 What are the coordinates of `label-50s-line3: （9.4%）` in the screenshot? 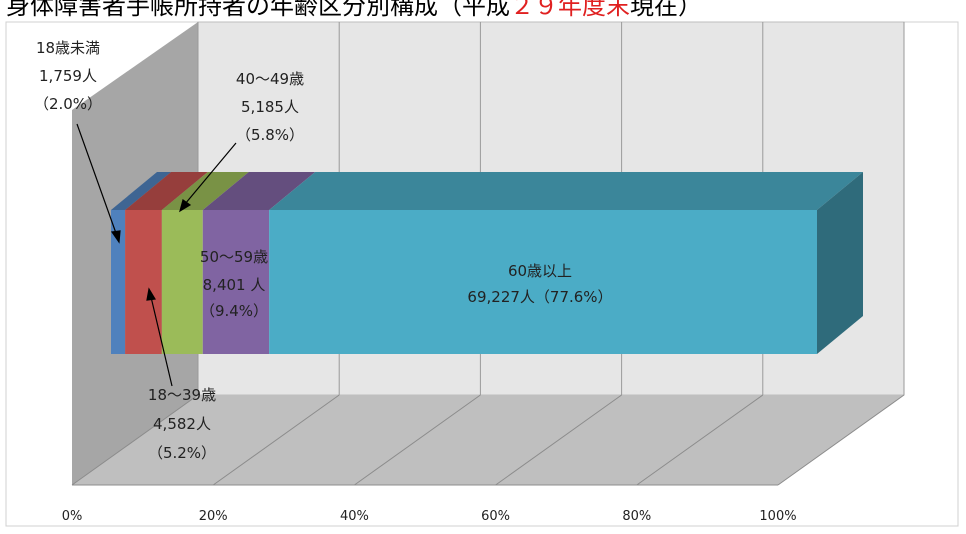 It's located at (234, 311).